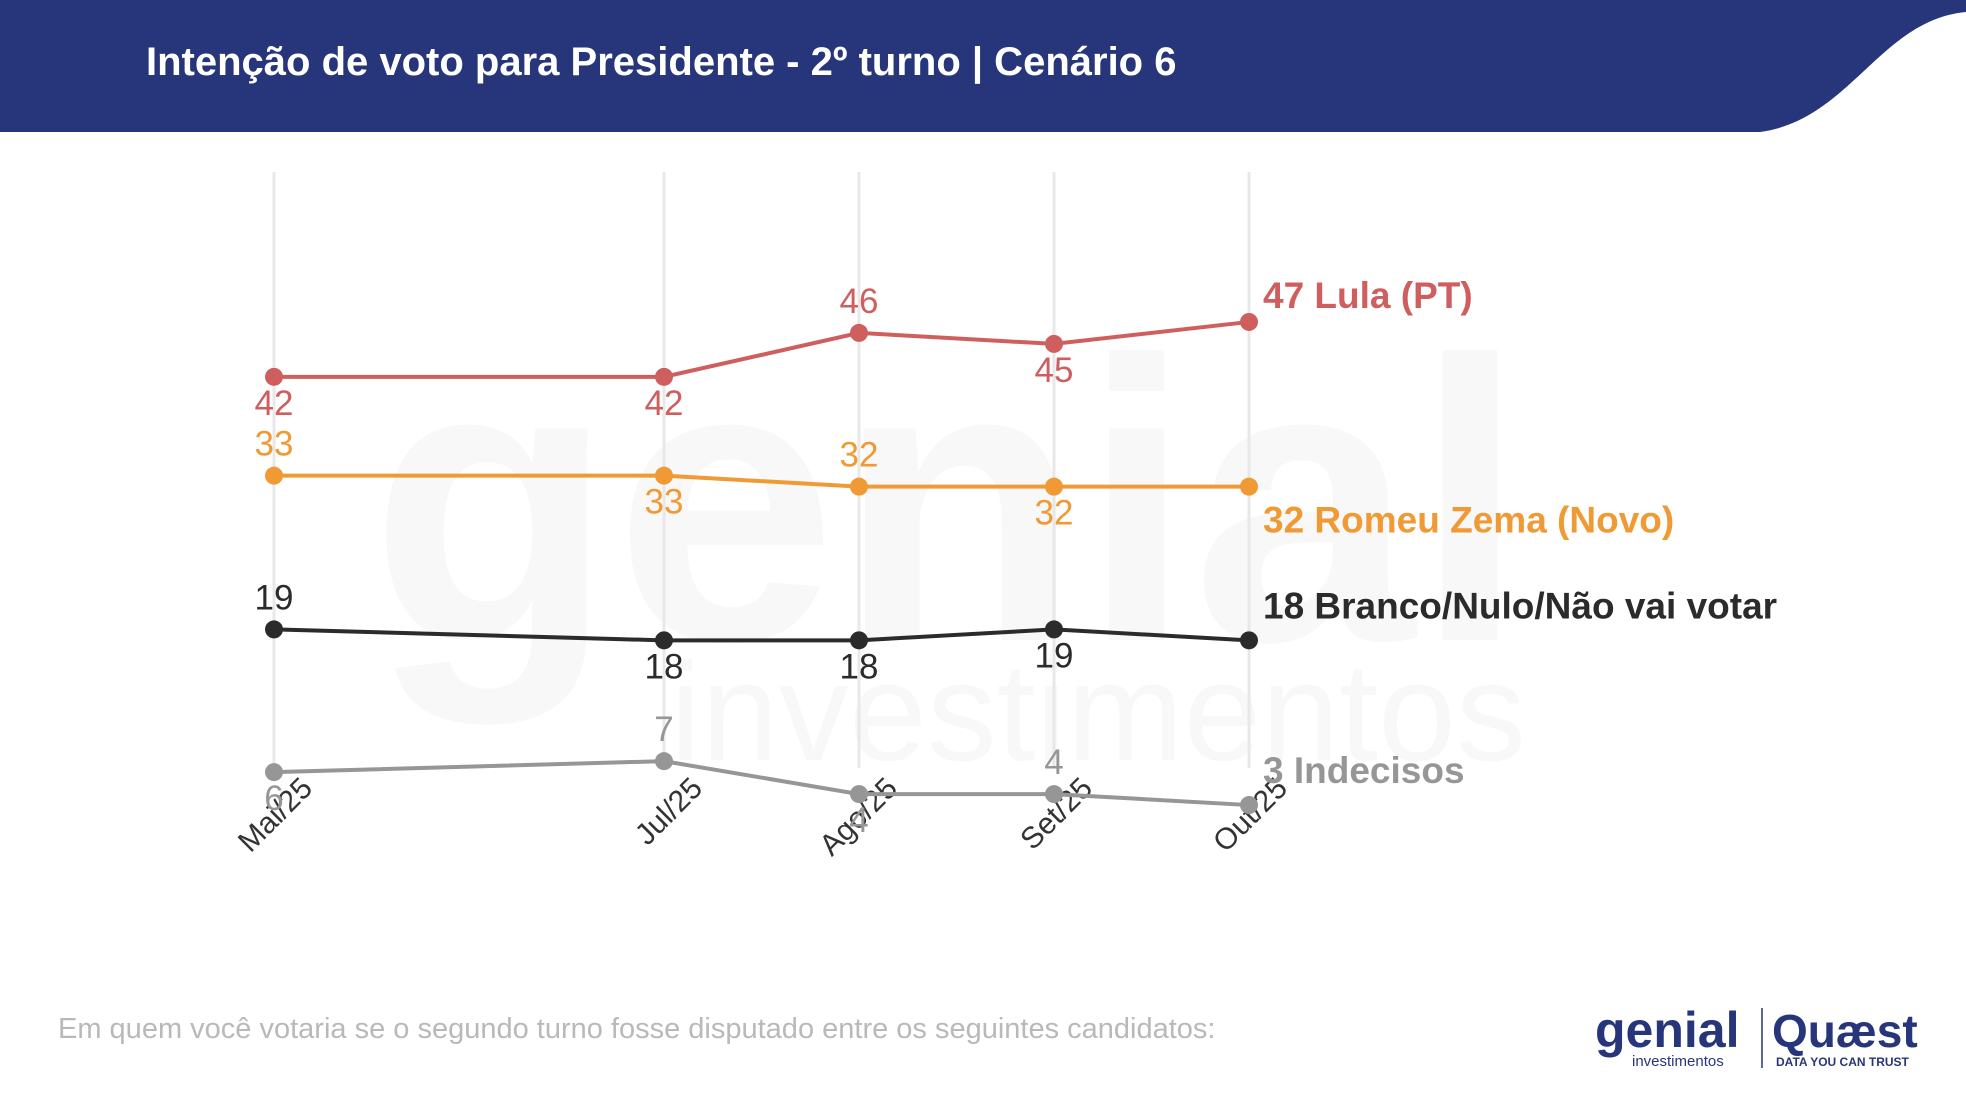  What do you see at coordinates (1054, 370) in the screenshot?
I see `data-label: 45` at bounding box center [1054, 370].